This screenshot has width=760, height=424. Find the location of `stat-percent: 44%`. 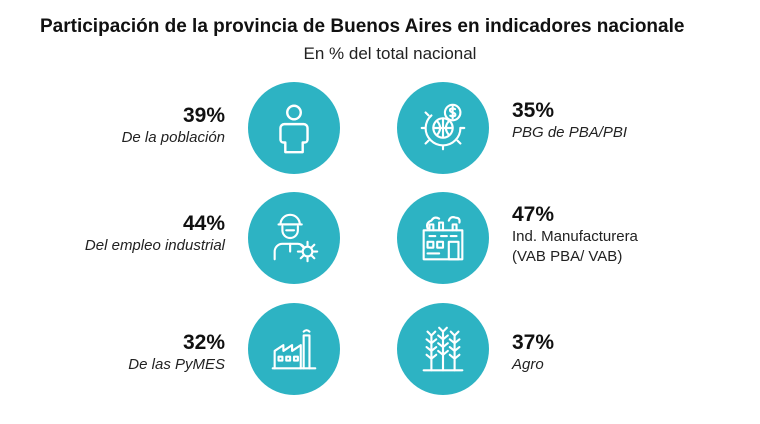

stat-percent: 44% is located at coordinates (203, 223).